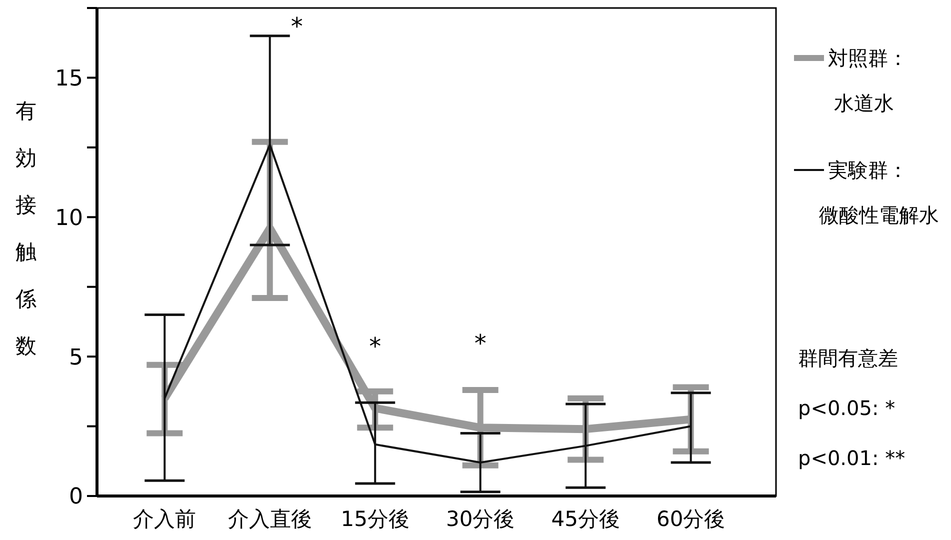 The height and width of the screenshot is (540, 951). Describe the element at coordinates (375, 519) in the screenshot. I see `x-tick-label: 15分後` at that location.